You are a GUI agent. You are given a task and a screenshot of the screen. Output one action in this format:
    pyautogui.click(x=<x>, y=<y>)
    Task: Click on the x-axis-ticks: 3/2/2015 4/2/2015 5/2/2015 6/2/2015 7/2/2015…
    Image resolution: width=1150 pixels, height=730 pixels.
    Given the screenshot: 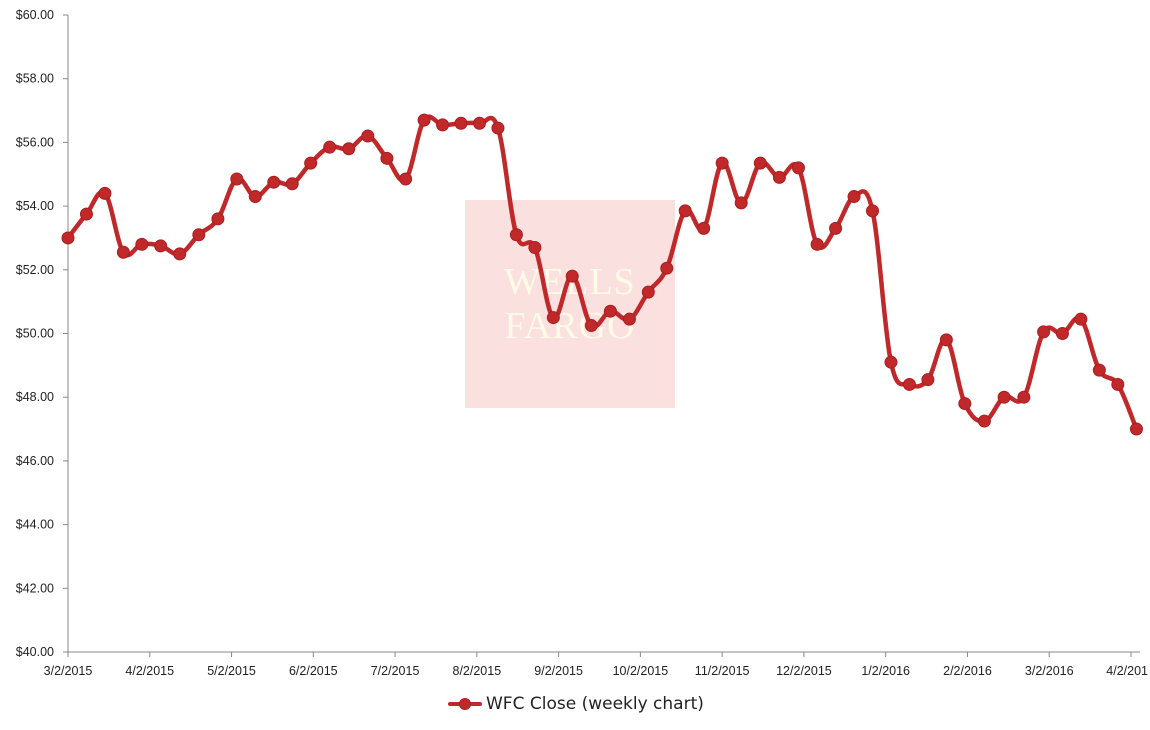 What is the action you would take?
    pyautogui.click(x=596, y=665)
    